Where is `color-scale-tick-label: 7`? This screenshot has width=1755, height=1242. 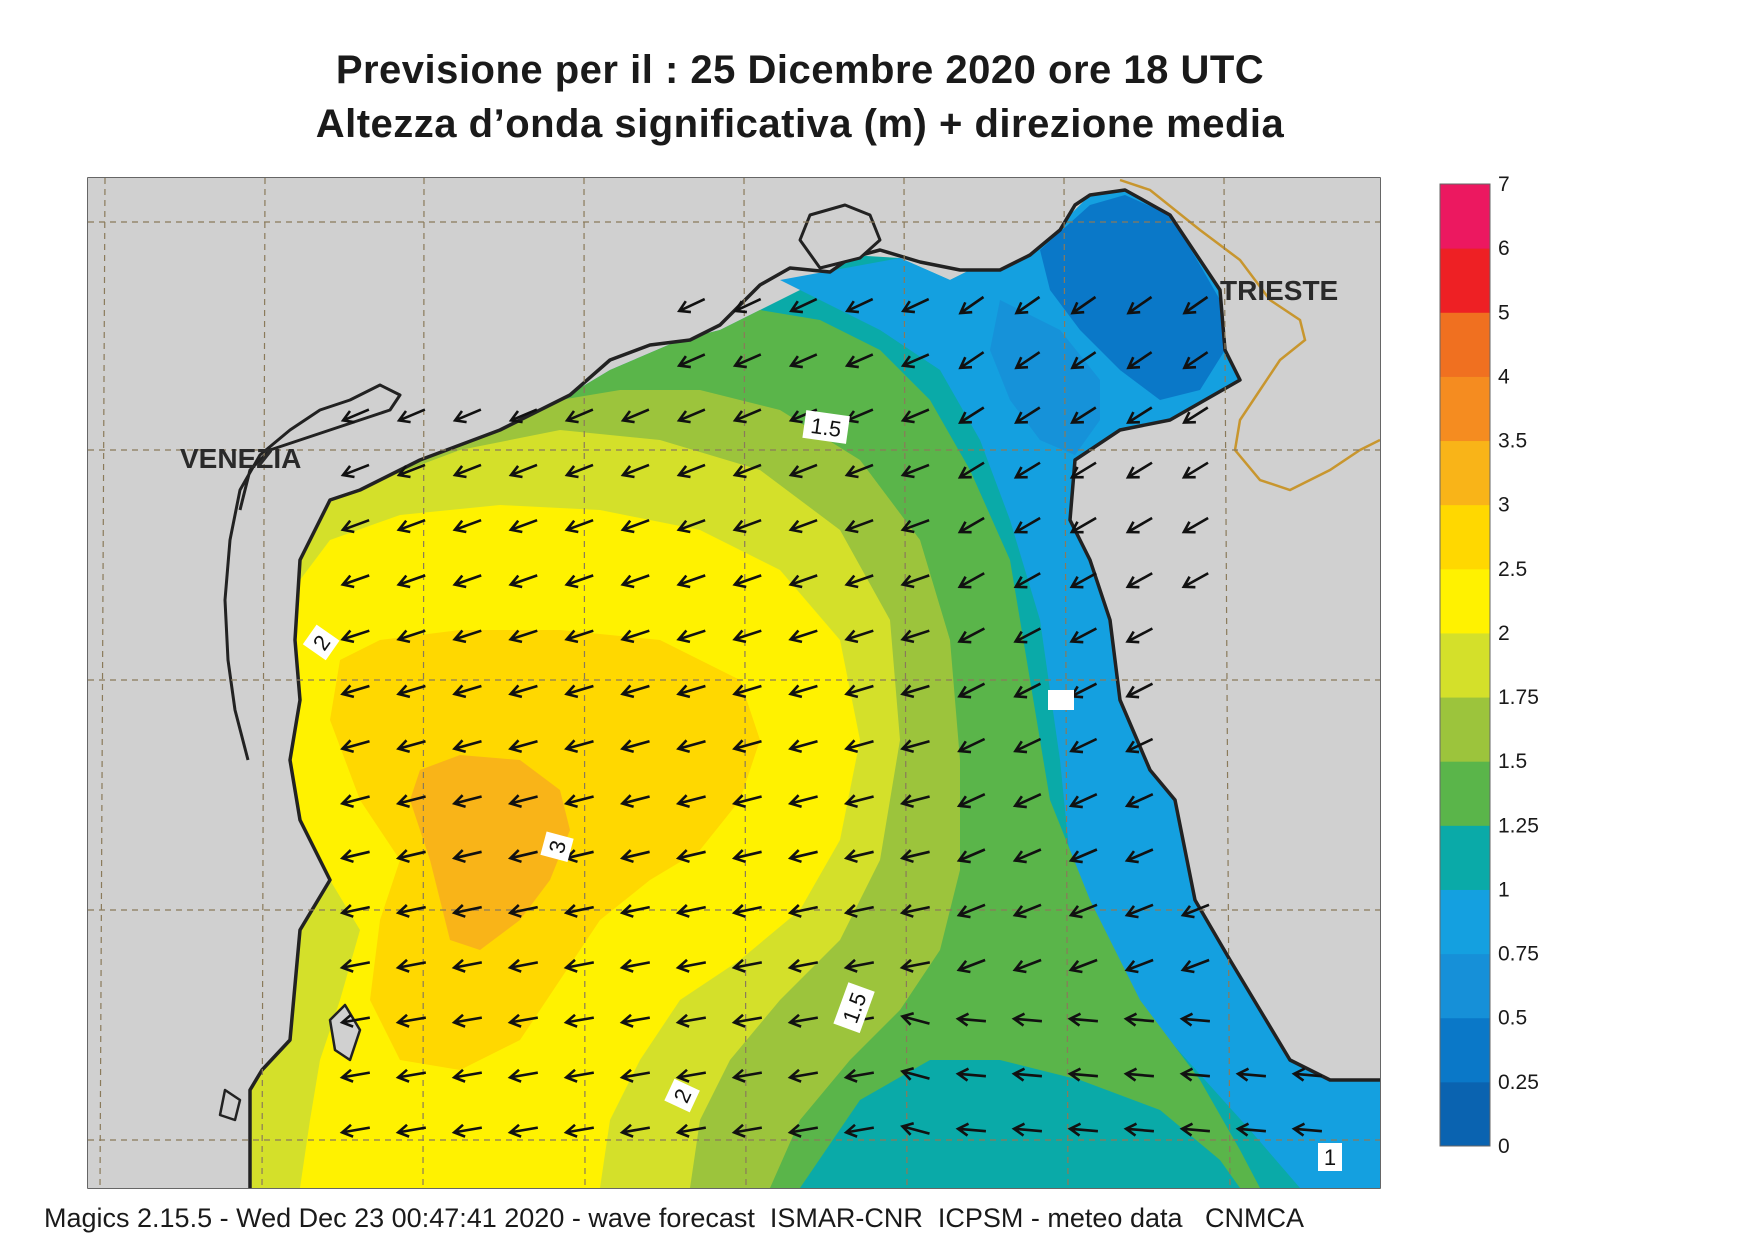
color-scale-tick-label: 7 is located at coordinates (1504, 184).